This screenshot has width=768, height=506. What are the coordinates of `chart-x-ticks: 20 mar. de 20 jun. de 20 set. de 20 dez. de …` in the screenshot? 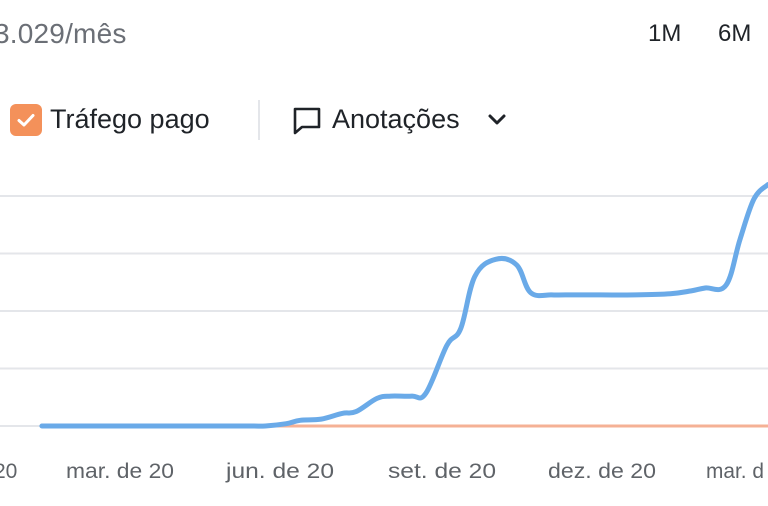 It's located at (382, 471).